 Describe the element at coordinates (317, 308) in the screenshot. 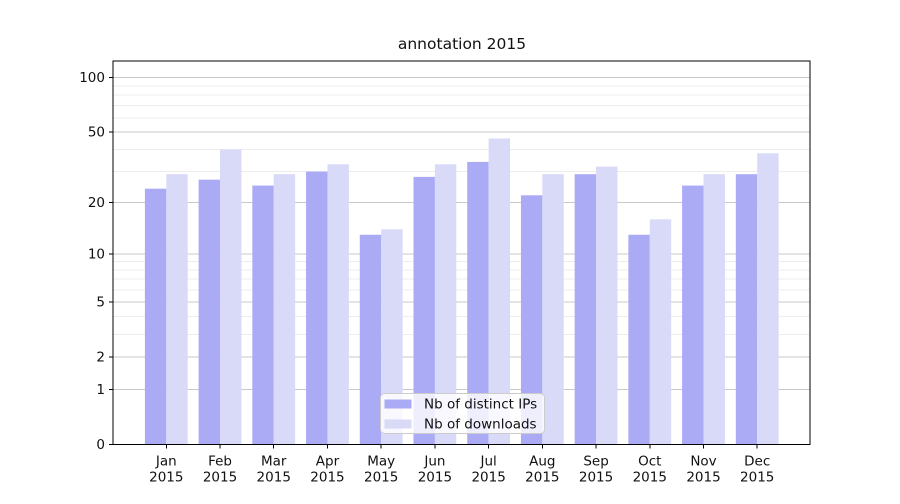

I see `bar-distinct-ips-apr` at that location.